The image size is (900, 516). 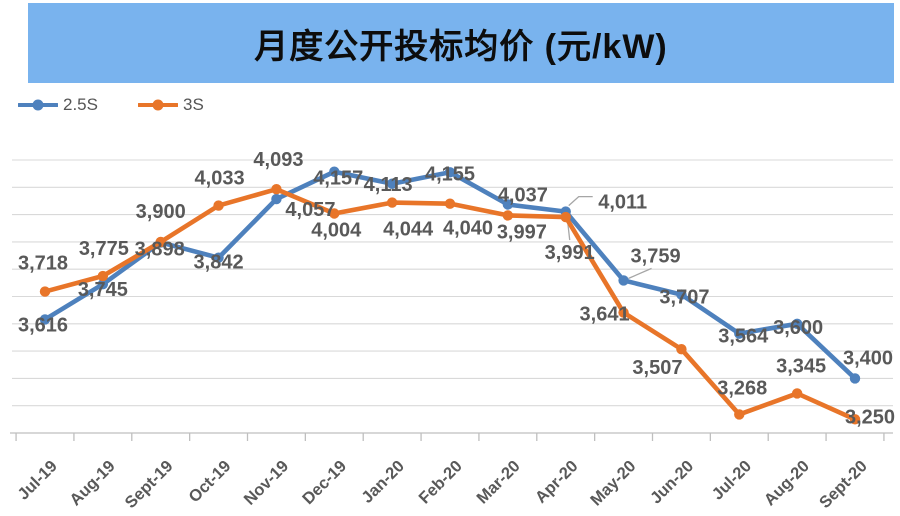 What do you see at coordinates (324, 482) in the screenshot?
I see `x-axis-label: Dec-19` at bounding box center [324, 482].